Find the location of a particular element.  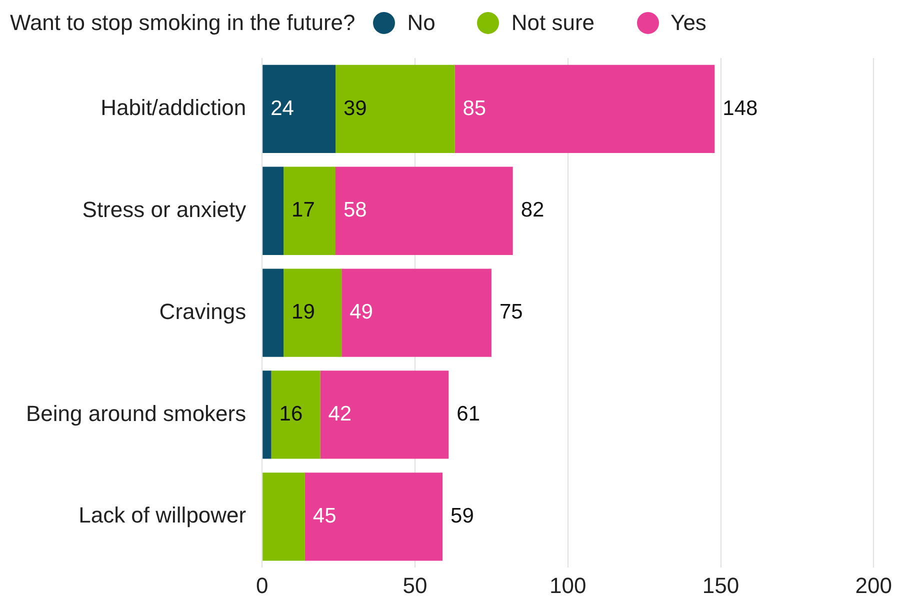

legend-title: Want to stop smoking in the future? is located at coordinates (183, 23).